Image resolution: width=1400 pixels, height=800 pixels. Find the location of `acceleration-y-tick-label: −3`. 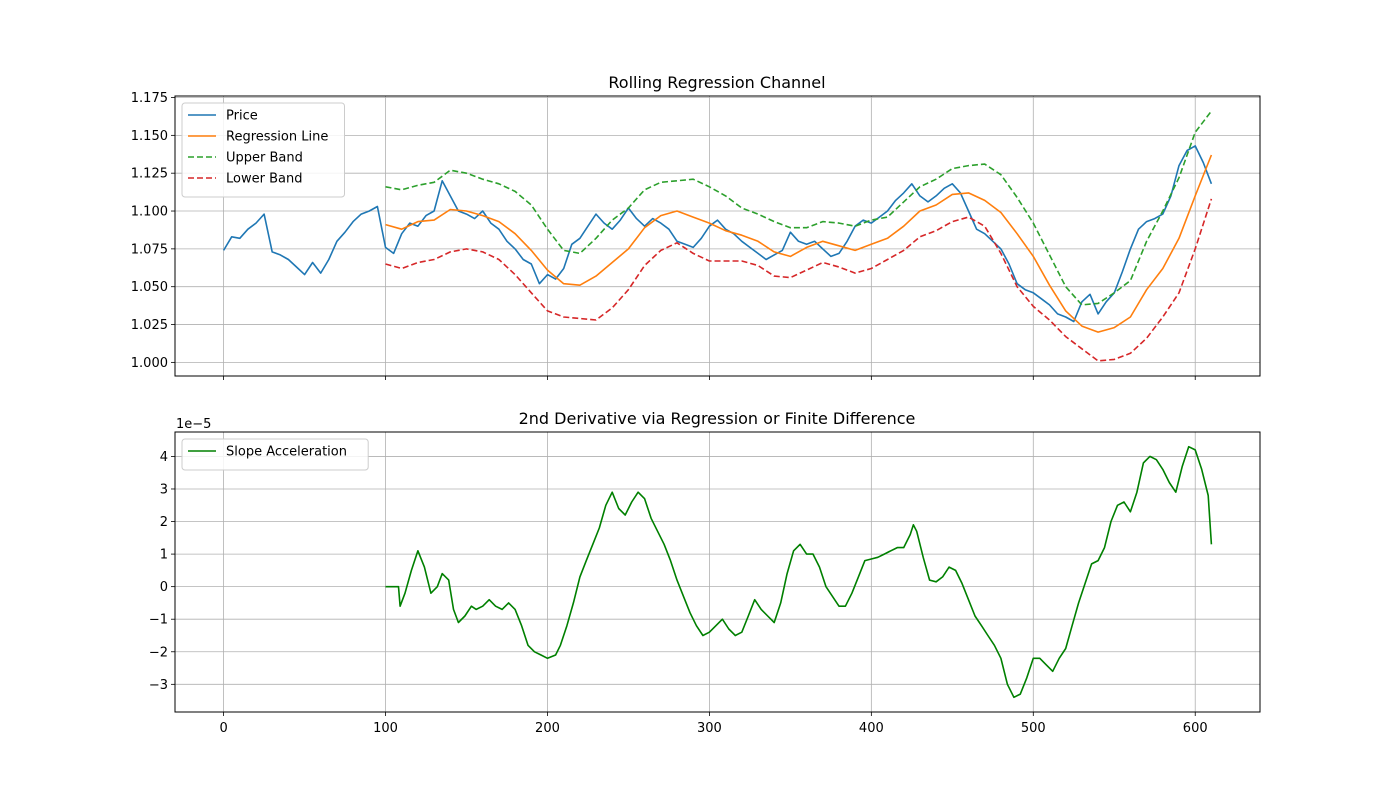

acceleration-y-tick-label: −3 is located at coordinates (158, 685).